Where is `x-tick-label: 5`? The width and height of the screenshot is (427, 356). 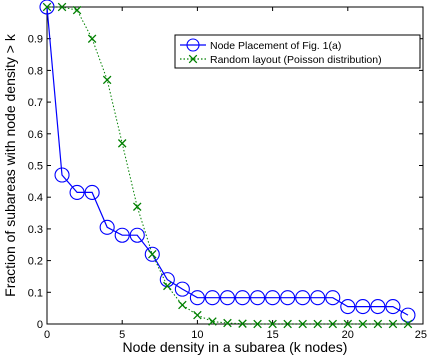
x-tick-label: 5 is located at coordinates (122, 335).